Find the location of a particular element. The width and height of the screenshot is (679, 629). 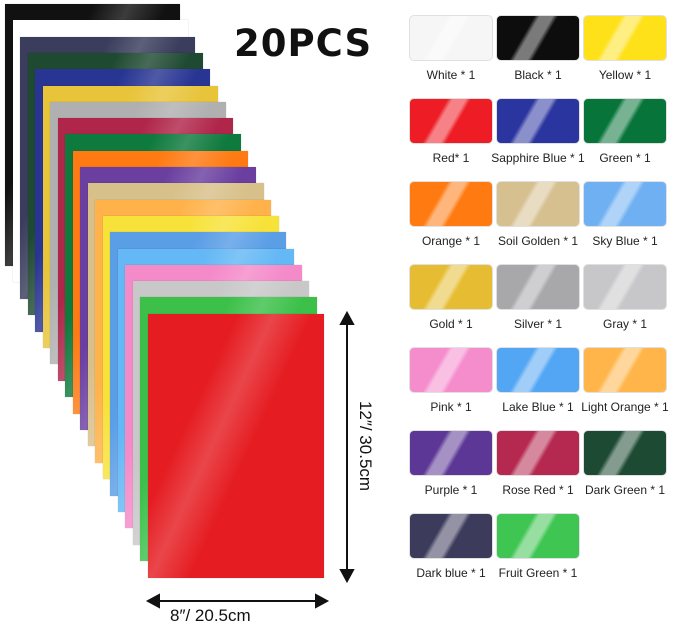

swatch-label: Red* 1 is located at coordinates (451, 158).